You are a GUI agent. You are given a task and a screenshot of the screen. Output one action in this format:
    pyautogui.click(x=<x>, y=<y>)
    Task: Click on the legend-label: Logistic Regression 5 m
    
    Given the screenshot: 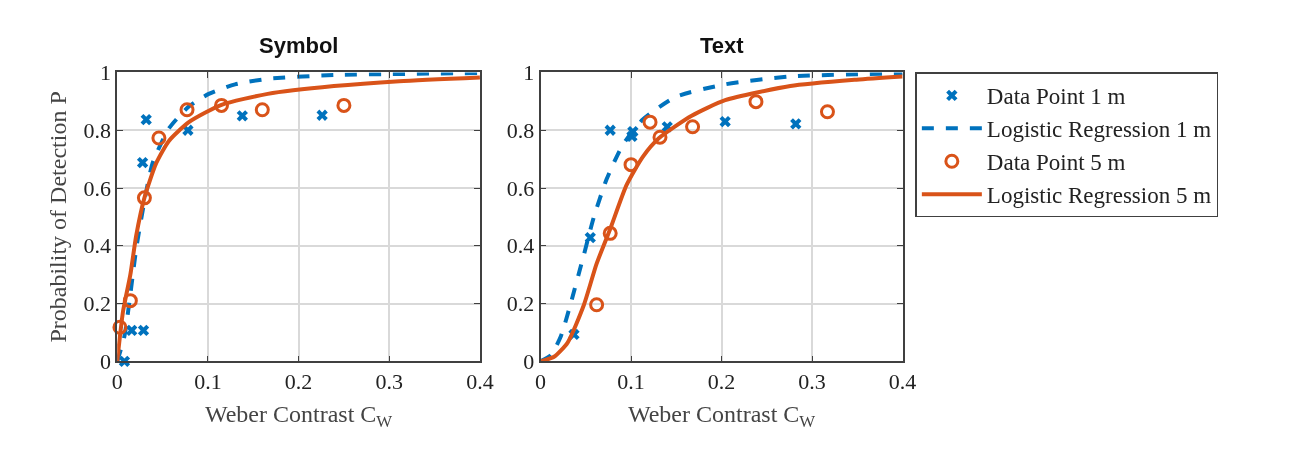 What is the action you would take?
    pyautogui.click(x=1099, y=196)
    